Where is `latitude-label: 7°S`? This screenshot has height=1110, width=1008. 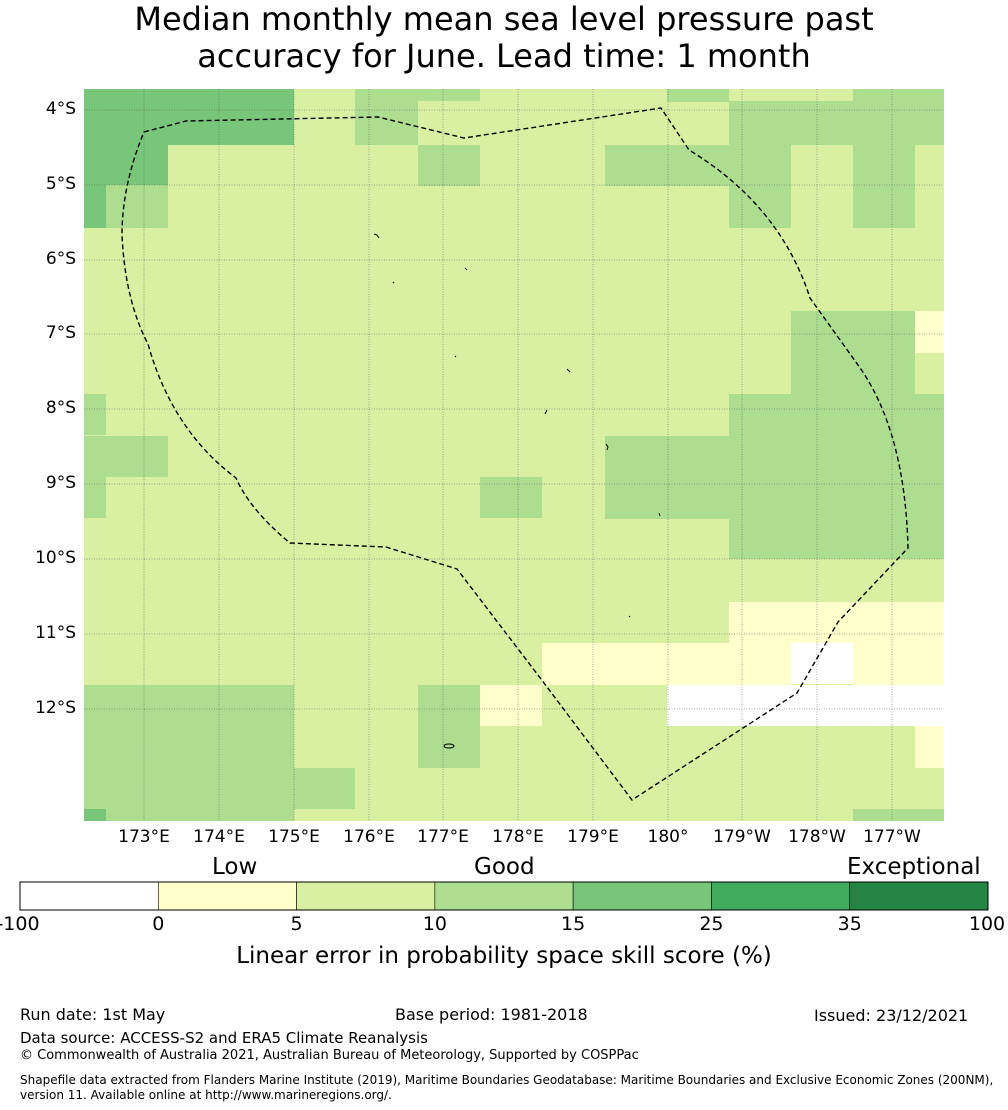 latitude-label: 7°S is located at coordinates (60, 333).